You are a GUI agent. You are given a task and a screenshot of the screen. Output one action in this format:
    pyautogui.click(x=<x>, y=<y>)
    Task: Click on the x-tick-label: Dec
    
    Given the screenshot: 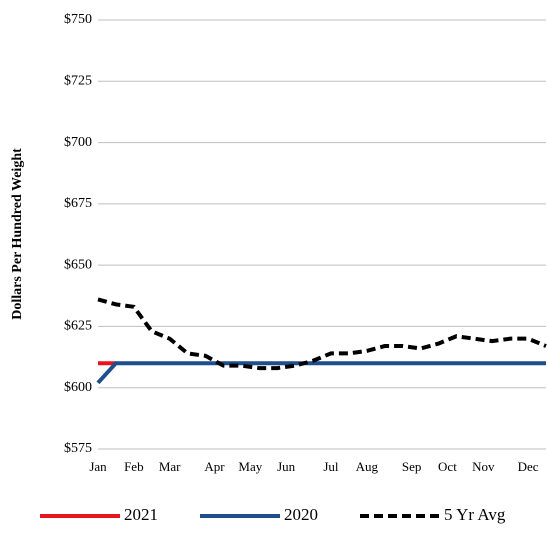 What is the action you would take?
    pyautogui.click(x=528, y=466)
    